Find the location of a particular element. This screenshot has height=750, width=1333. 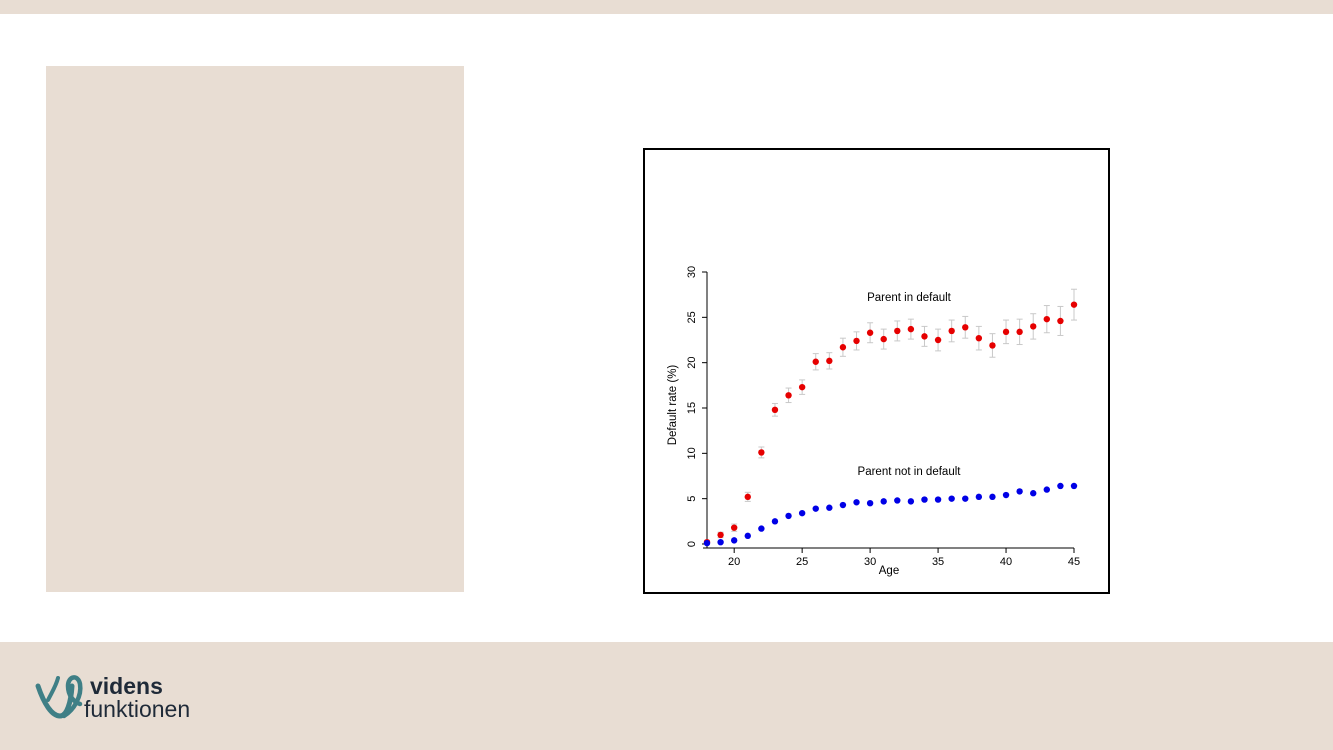

x-tick-label: 40 is located at coordinates (1006, 562).